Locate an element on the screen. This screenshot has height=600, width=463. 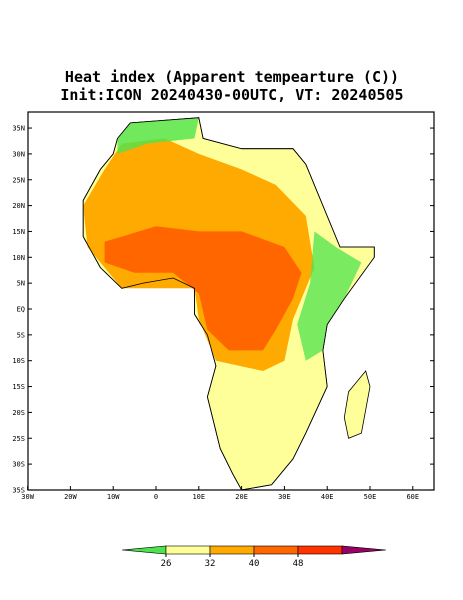
green-east is located at coordinates (329, 296).